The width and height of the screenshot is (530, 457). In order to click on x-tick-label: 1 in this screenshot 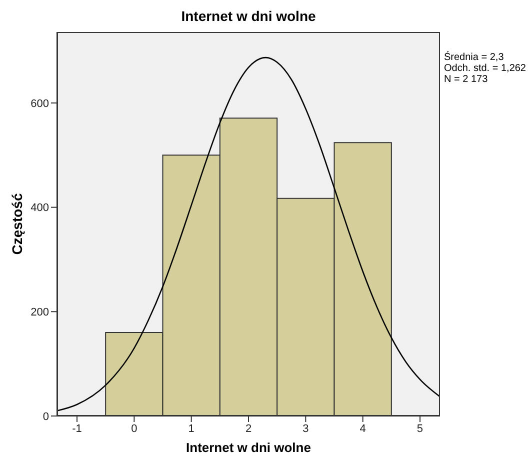, I will do `click(191, 428)`.